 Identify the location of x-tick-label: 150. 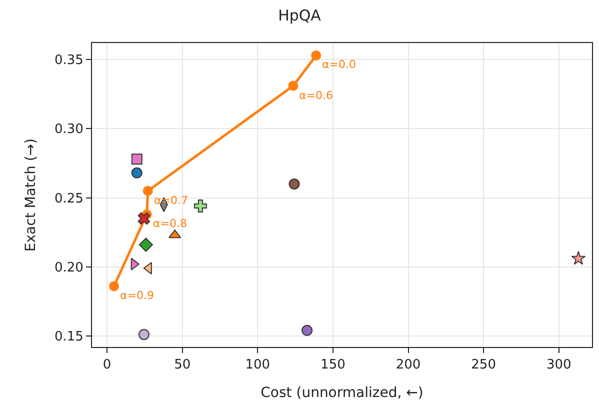
(333, 365).